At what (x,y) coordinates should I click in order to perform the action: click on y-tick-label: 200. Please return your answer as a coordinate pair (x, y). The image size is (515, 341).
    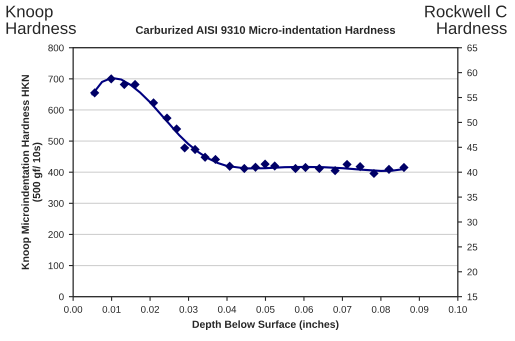
    Looking at the image, I should click on (56, 234).